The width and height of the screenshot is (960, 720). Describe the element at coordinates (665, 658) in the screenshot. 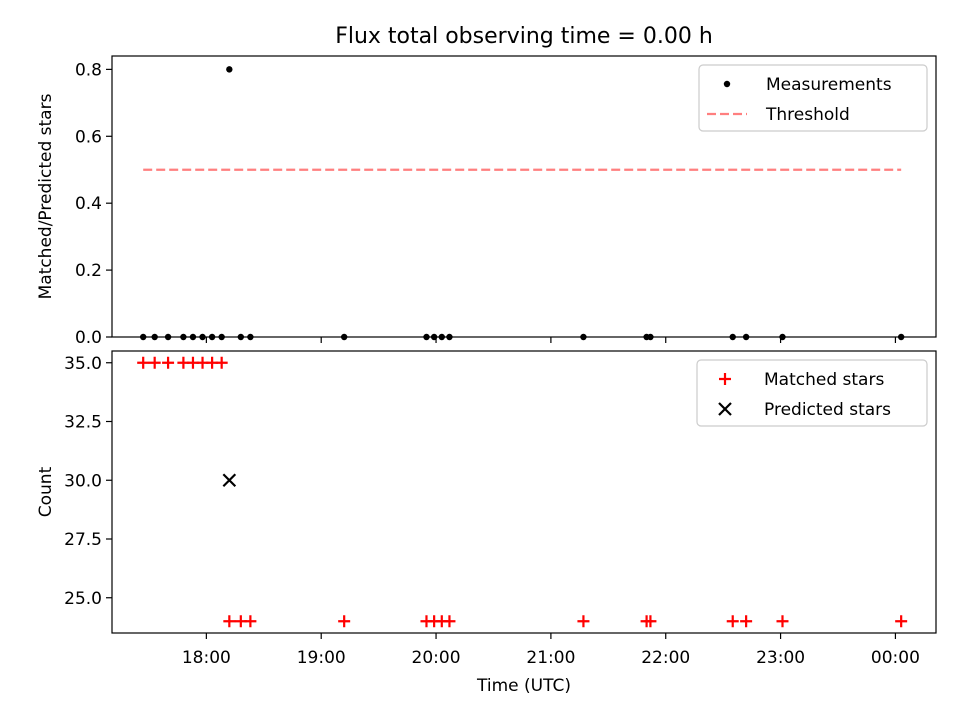

I see `x-tick-label: 22:00` at that location.